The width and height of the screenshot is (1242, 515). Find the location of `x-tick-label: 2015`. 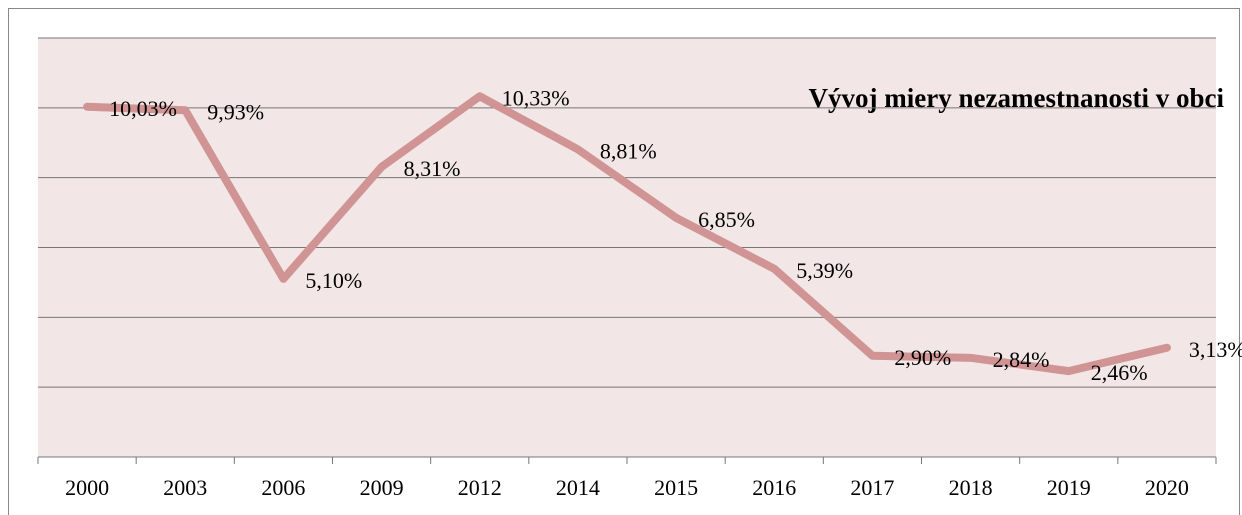

x-tick-label: 2015 is located at coordinates (676, 487).